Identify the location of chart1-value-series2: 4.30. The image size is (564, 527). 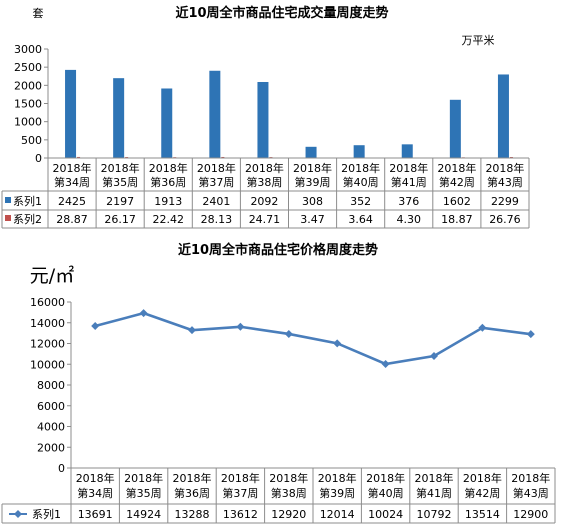
(409, 219).